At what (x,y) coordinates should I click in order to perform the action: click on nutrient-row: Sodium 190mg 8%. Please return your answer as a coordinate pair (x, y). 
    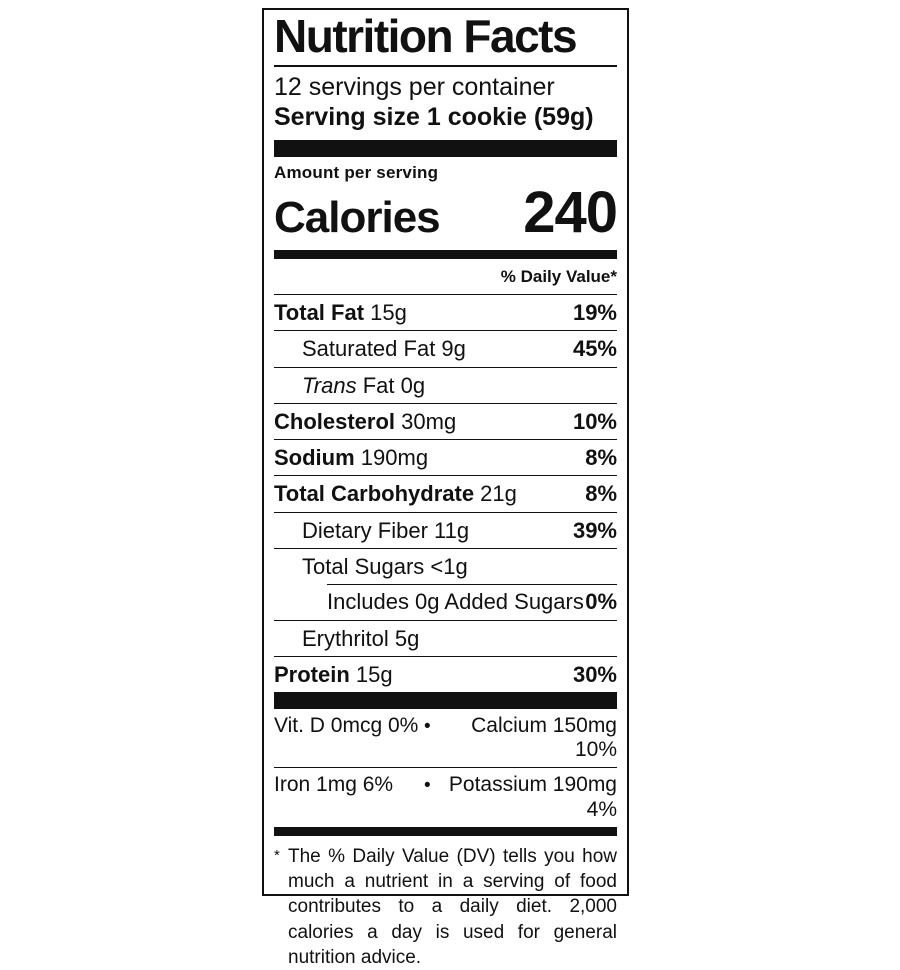
    Looking at the image, I should click on (445, 457).